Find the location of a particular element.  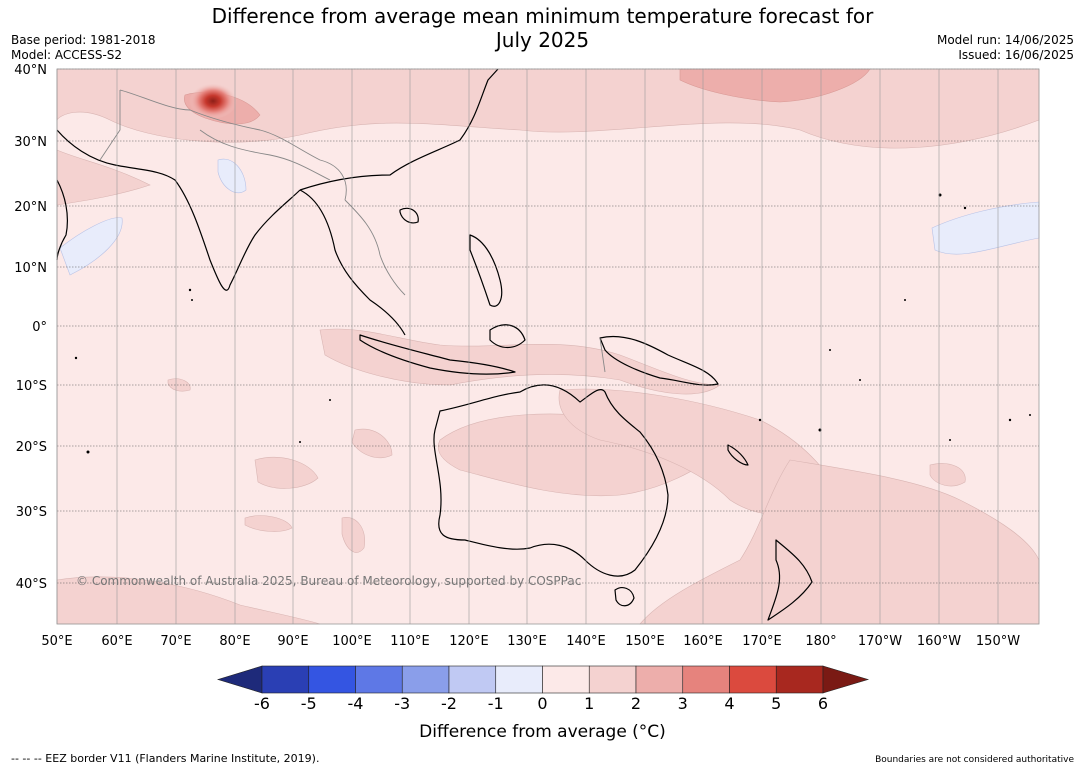

lon-label: 170°E is located at coordinates (762, 641).